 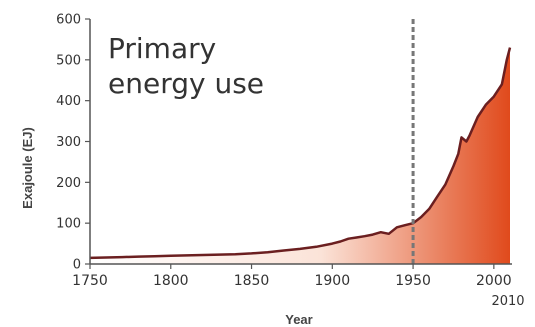 I want to click on x-tick-label: 1850, so click(x=252, y=281).